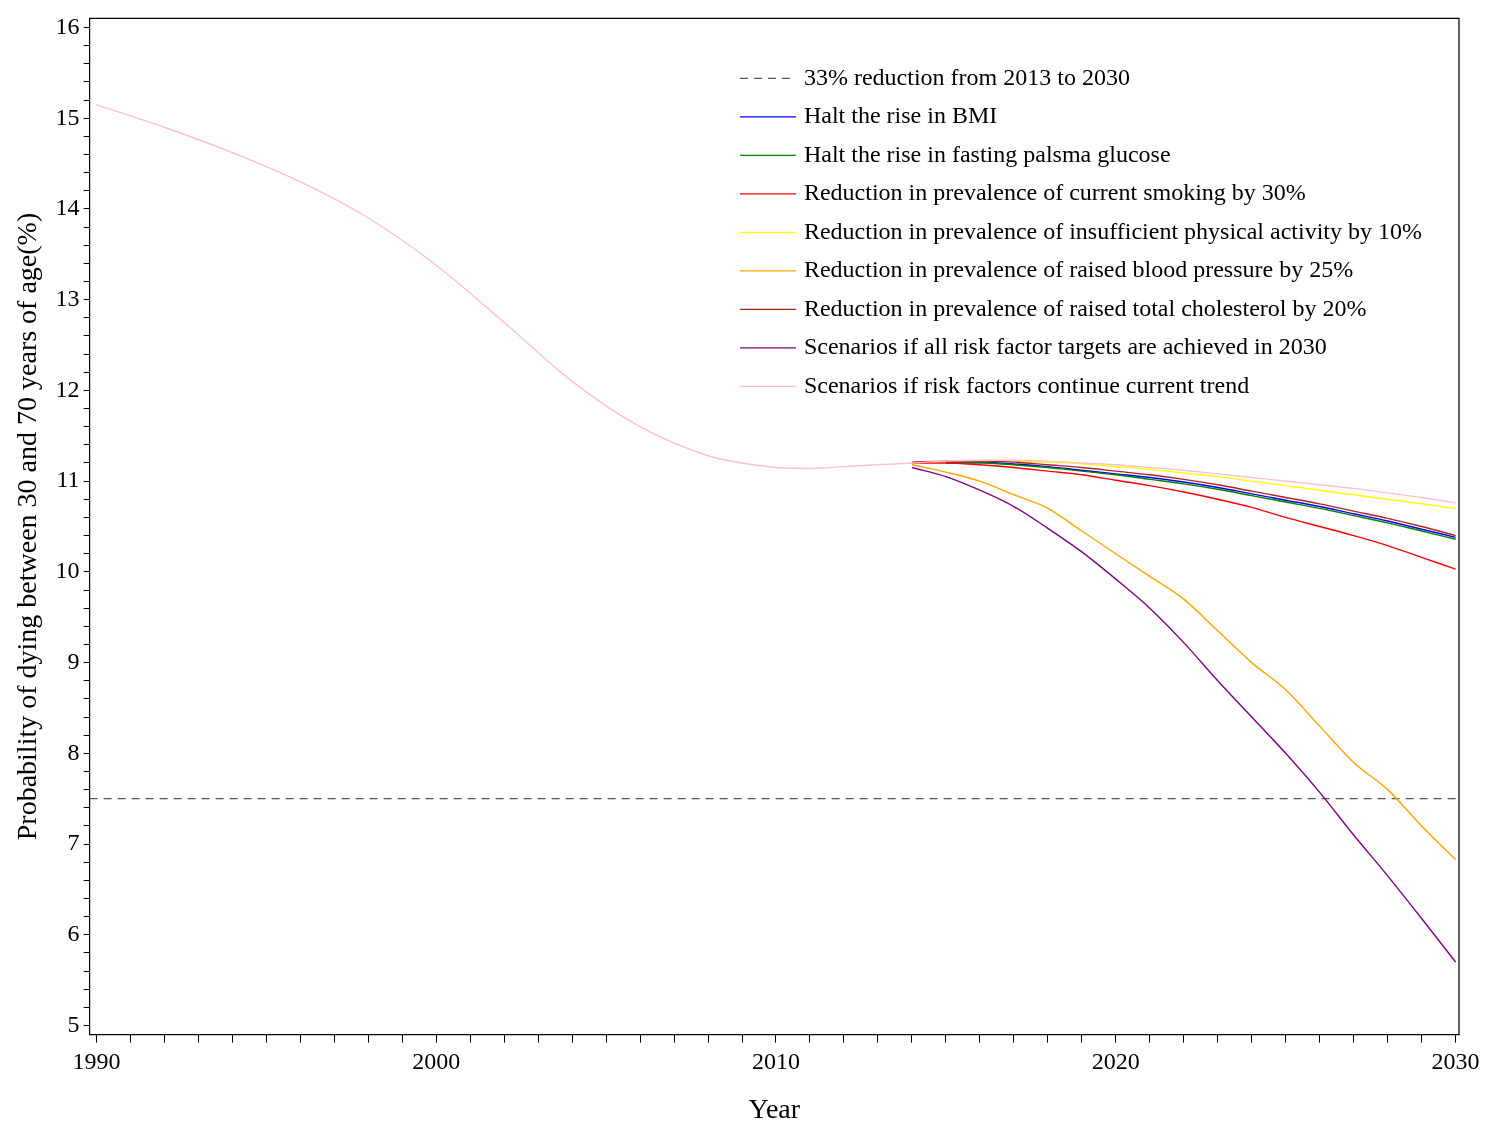 Image resolution: width=1499 pixels, height=1135 pixels. Describe the element at coordinates (96, 1061) in the screenshot. I see `x-tick-label: 1990` at that location.